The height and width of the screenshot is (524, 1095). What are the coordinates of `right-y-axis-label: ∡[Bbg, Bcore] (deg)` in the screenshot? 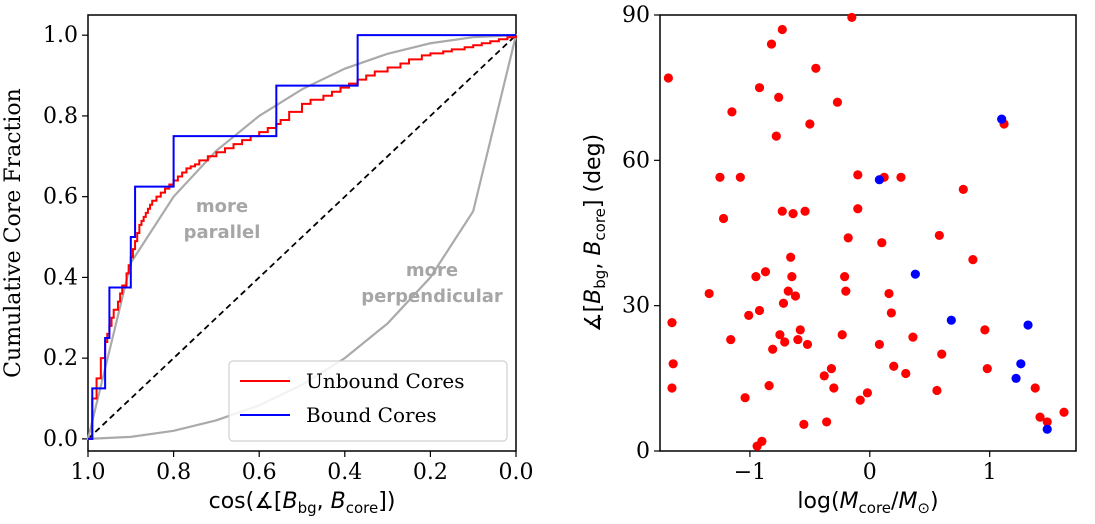 It's located at (595, 233).